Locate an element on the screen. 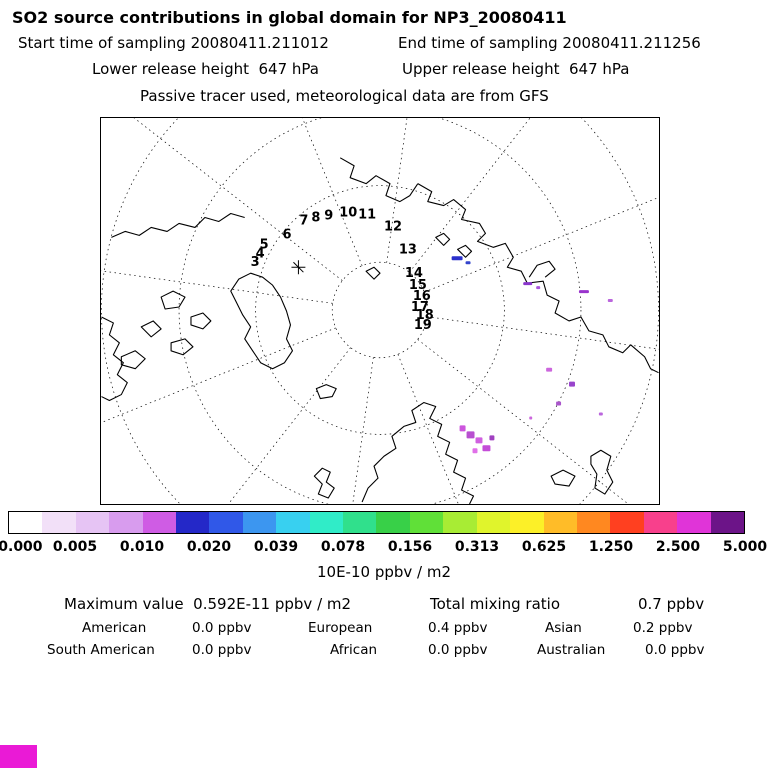 This screenshot has width=768, height=768. coastline-greenland is located at coordinates (262, 321).